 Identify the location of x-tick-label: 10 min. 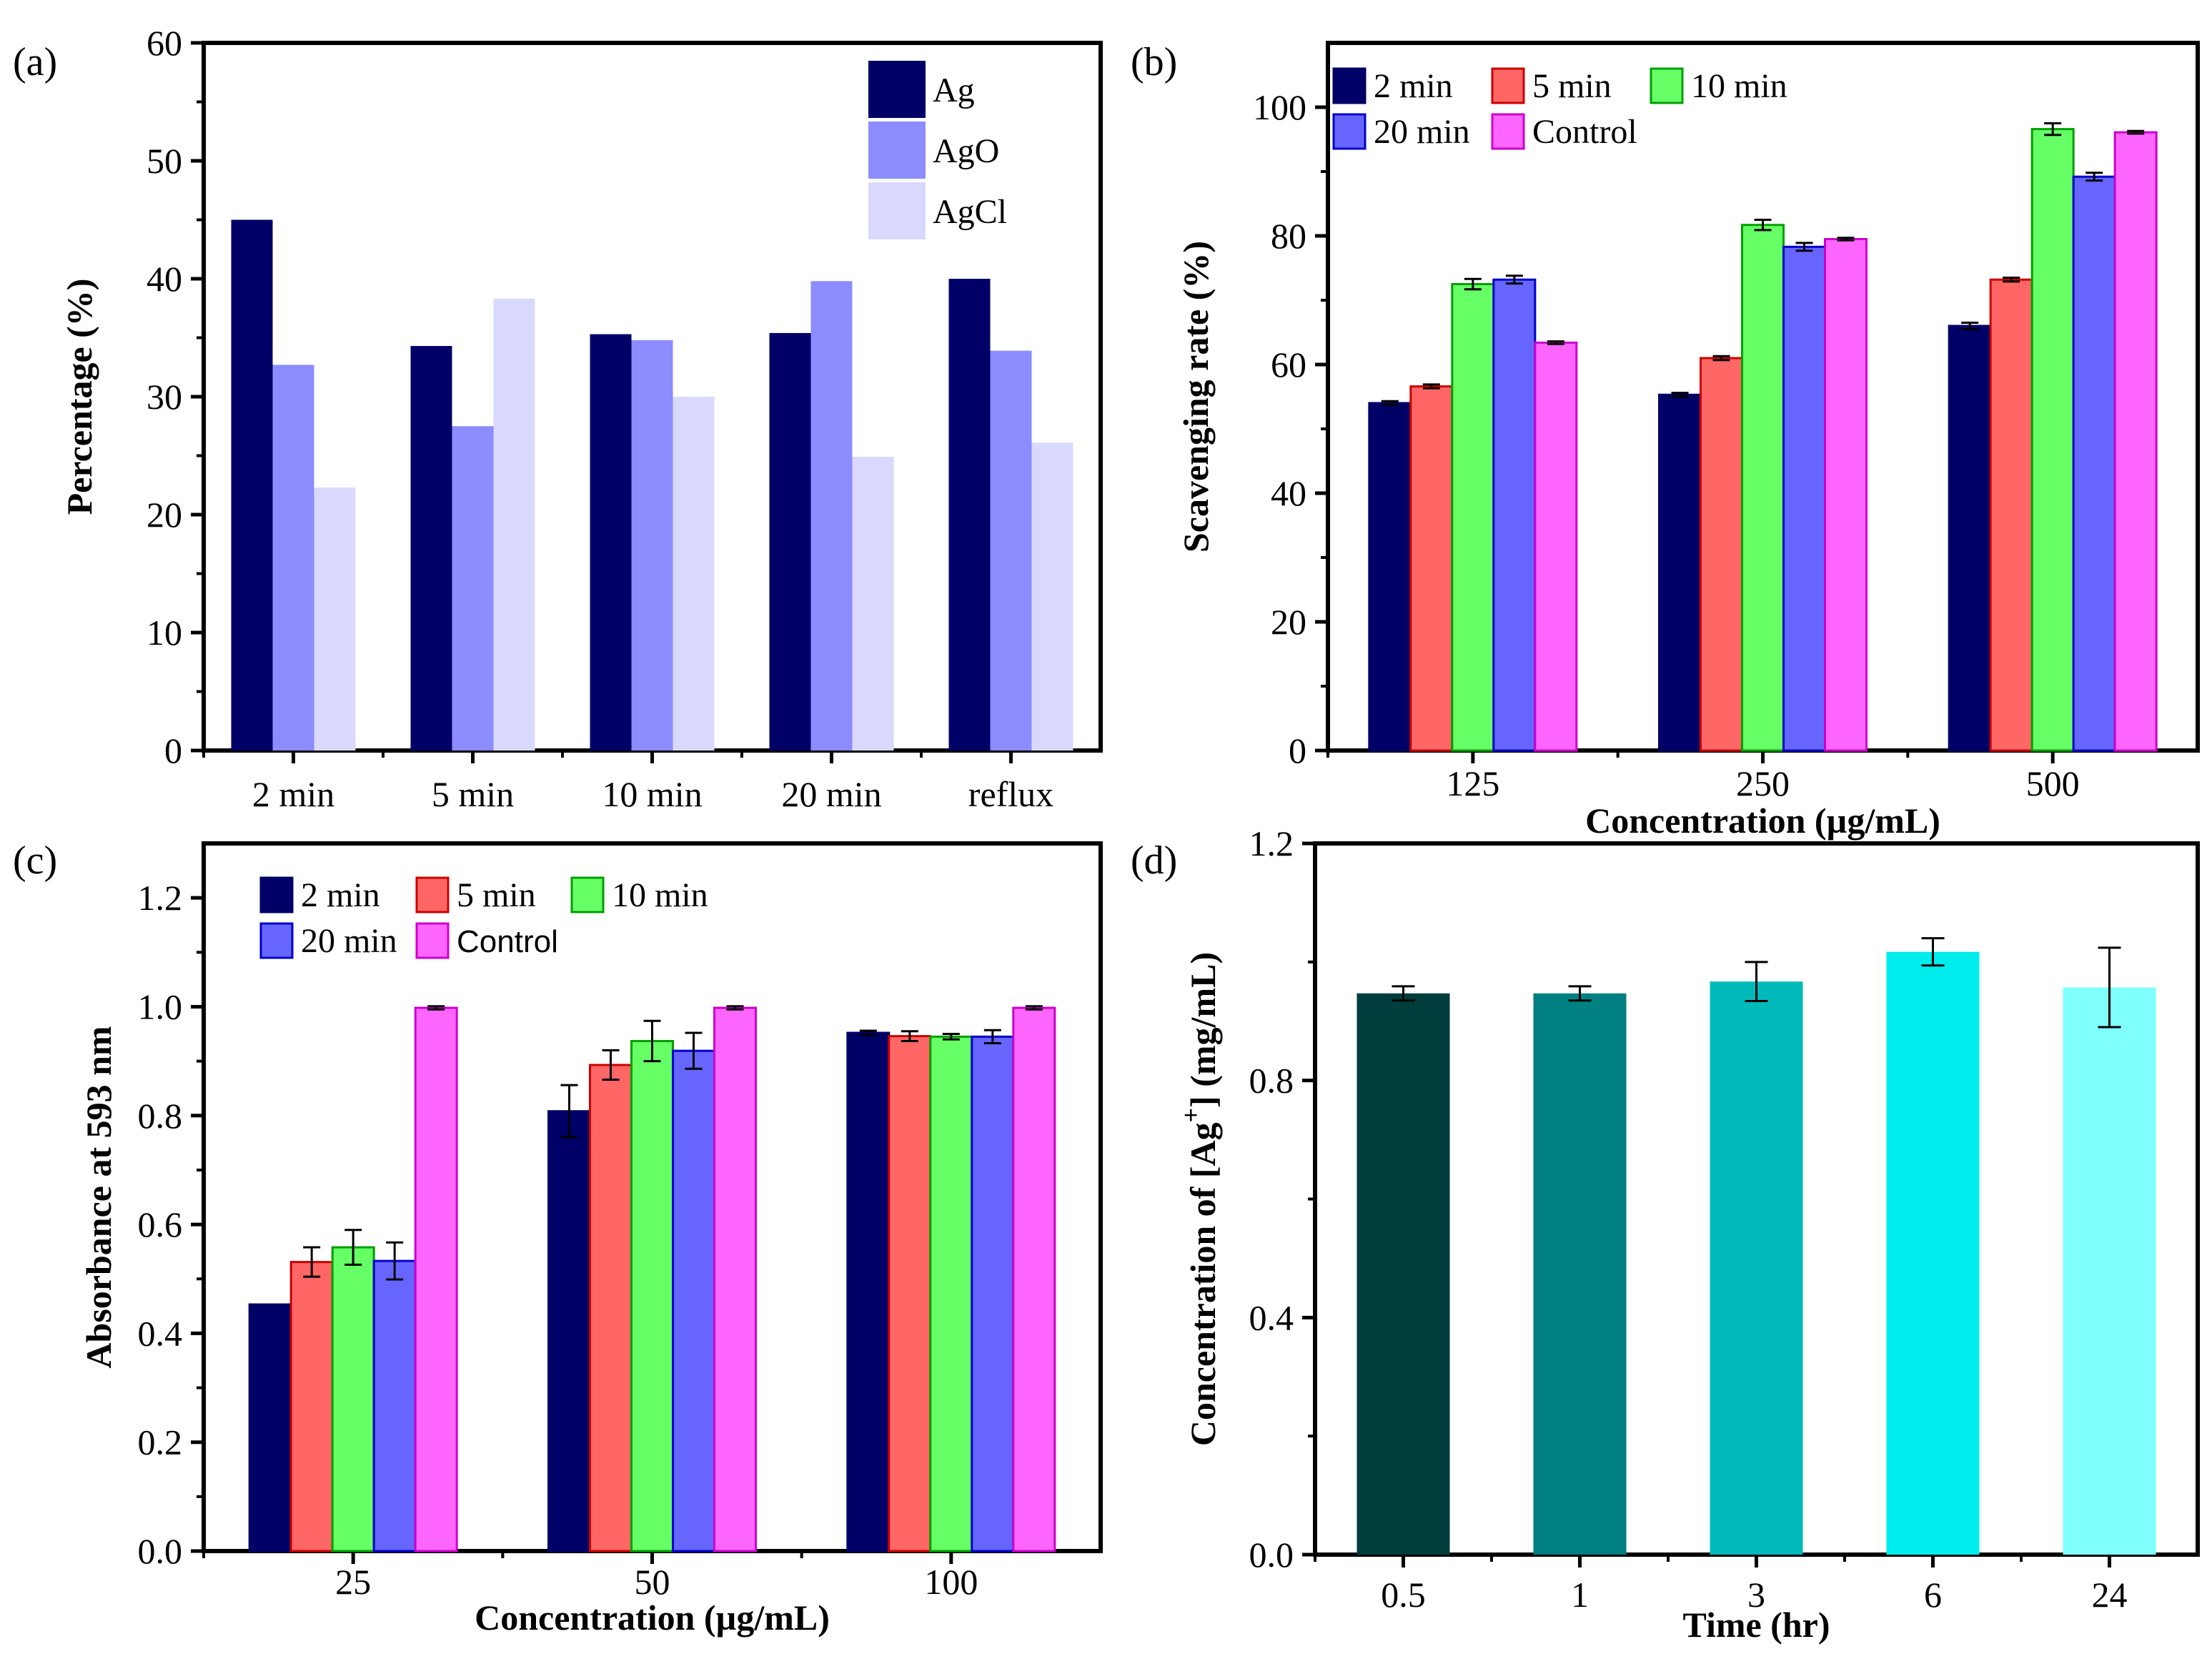
(652, 794).